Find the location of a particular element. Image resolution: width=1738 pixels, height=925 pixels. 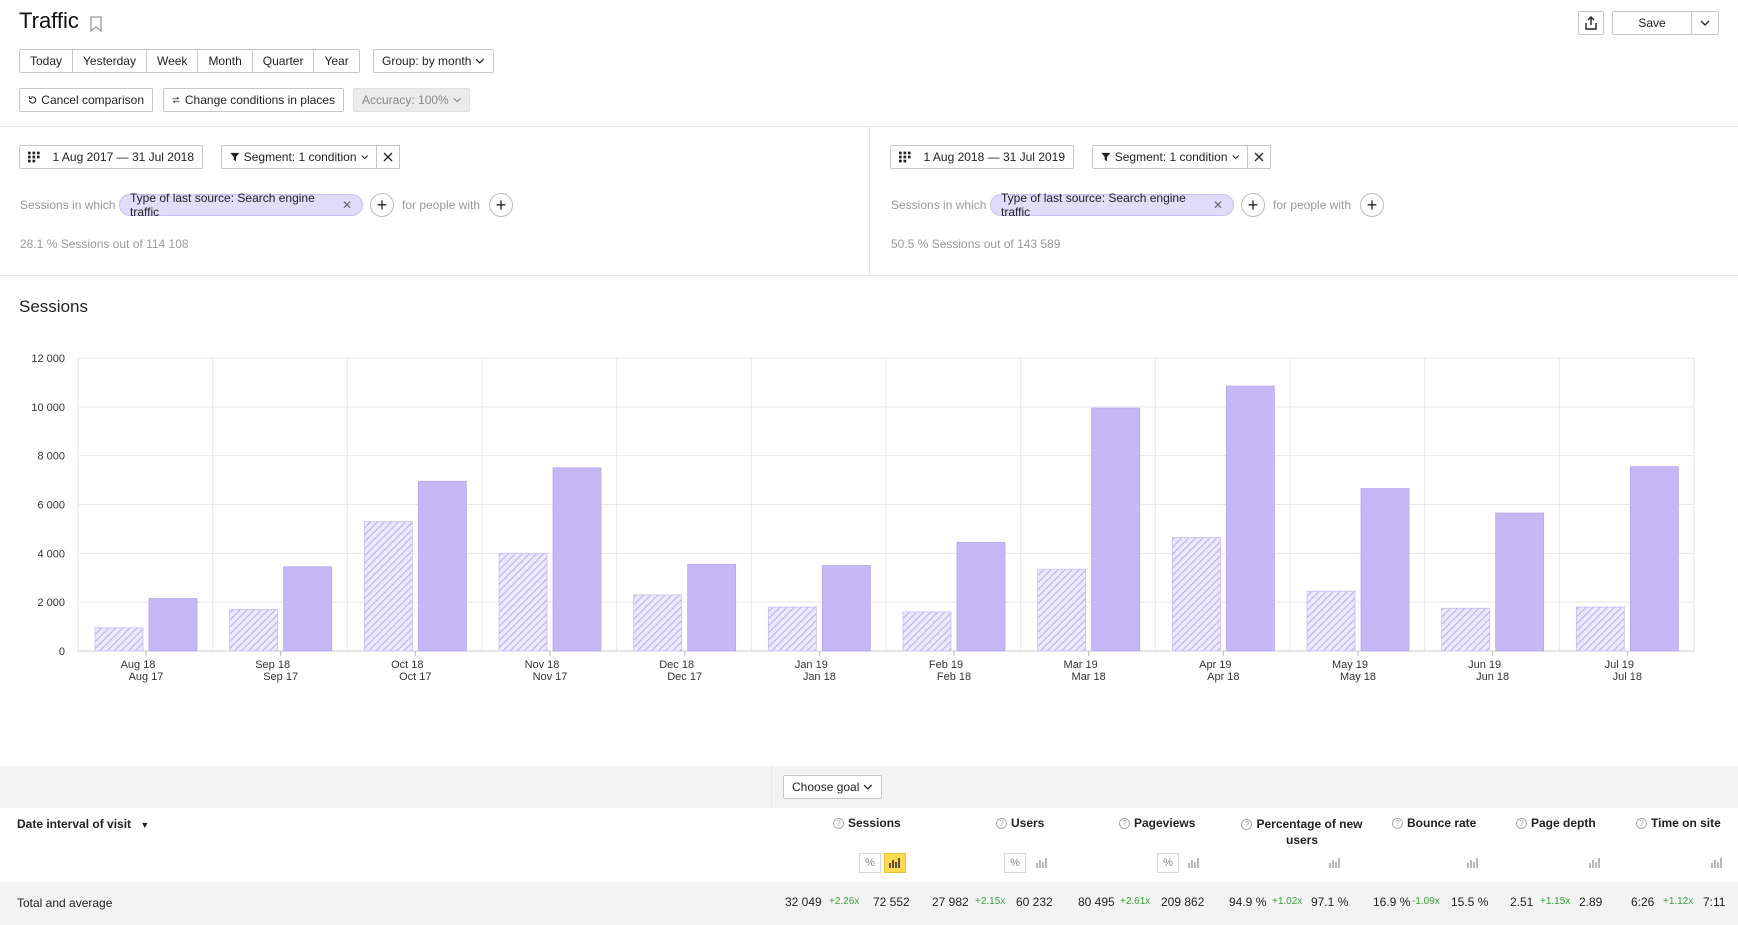

remove-segment-left-button is located at coordinates (388, 157).